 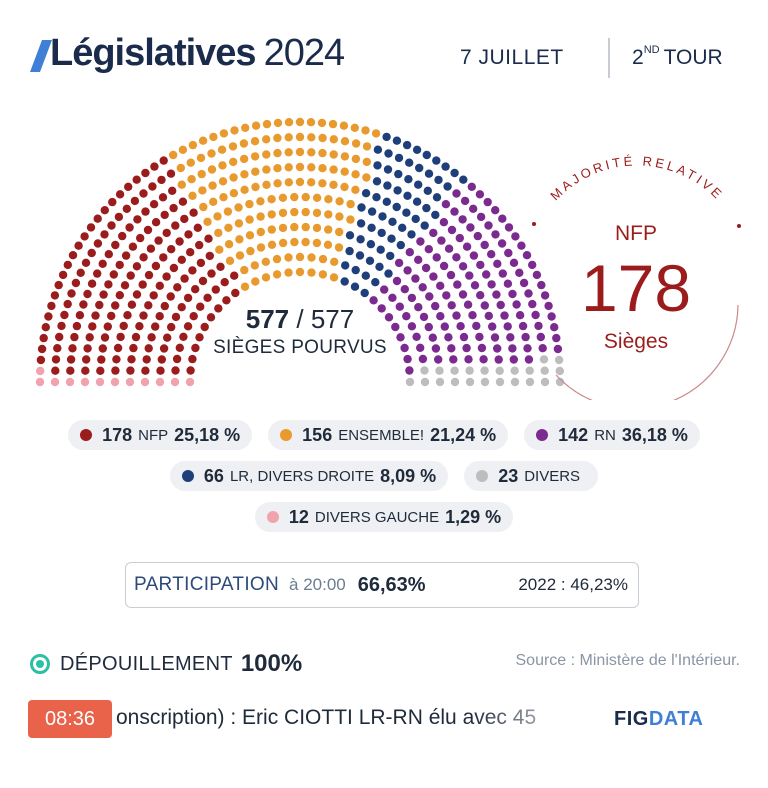 What do you see at coordinates (631, 719) in the screenshot?
I see `figdata-fig: FIG` at bounding box center [631, 719].